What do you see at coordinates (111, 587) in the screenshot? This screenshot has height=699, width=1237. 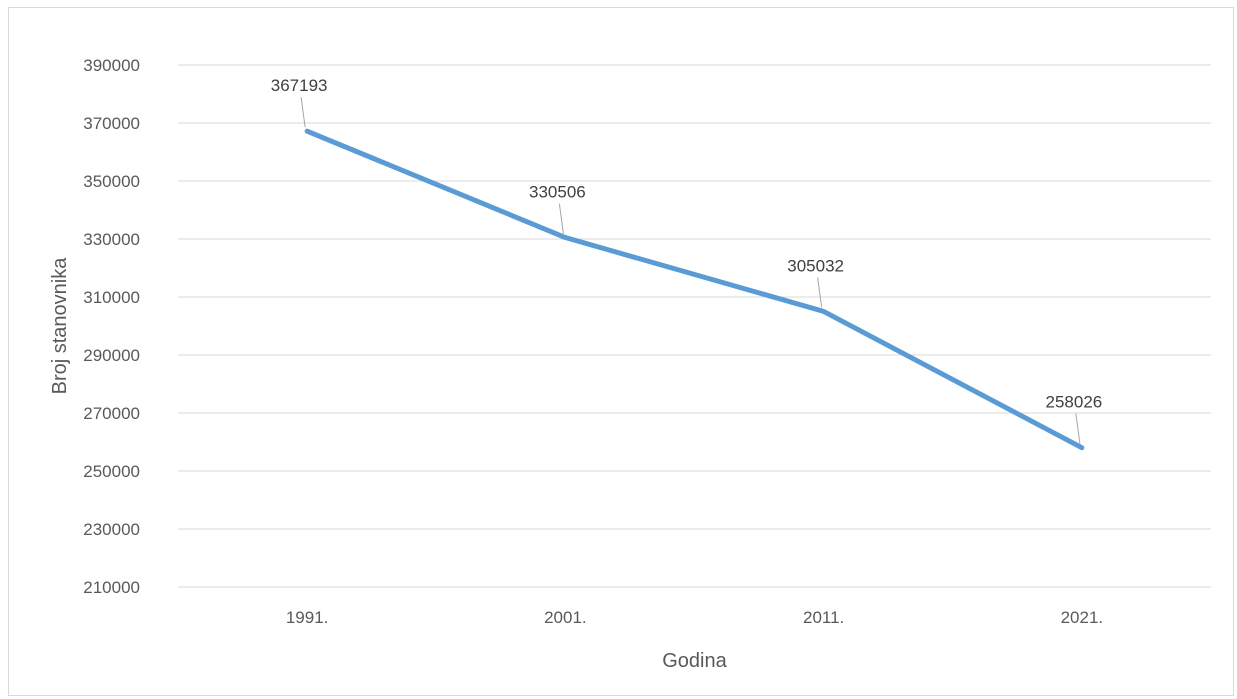 I see `y-tick-label: 210000` at bounding box center [111, 587].